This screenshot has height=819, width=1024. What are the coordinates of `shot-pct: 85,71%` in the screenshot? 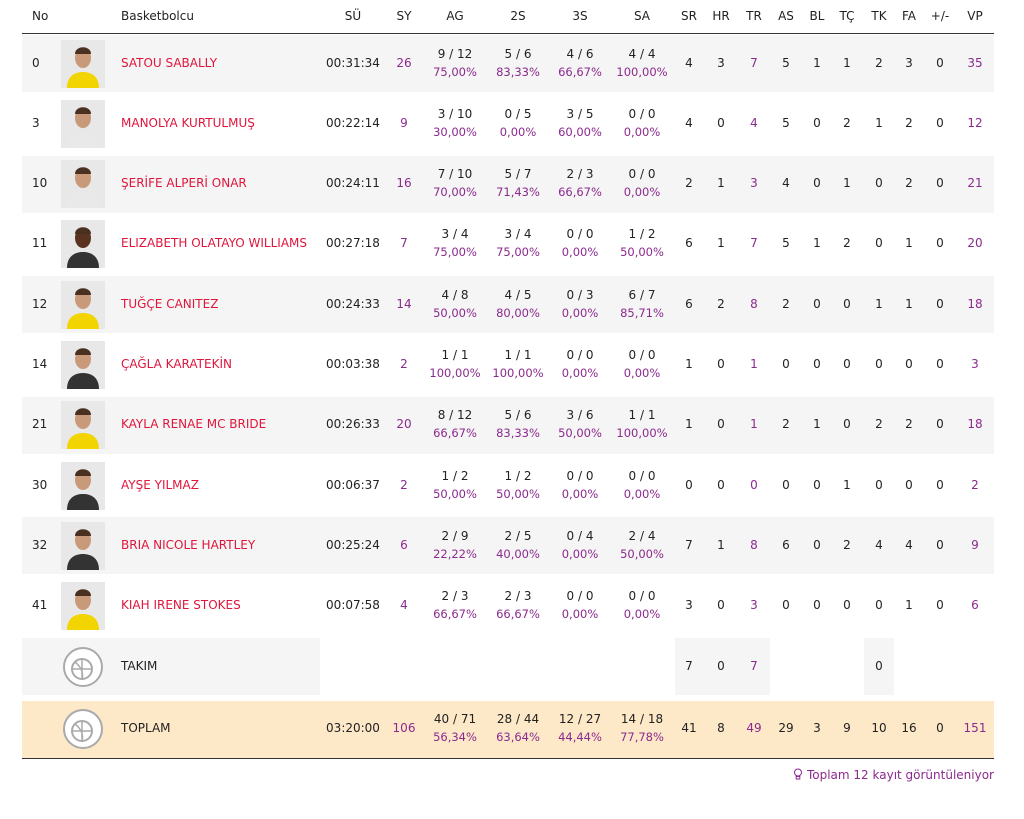 It's located at (642, 312).